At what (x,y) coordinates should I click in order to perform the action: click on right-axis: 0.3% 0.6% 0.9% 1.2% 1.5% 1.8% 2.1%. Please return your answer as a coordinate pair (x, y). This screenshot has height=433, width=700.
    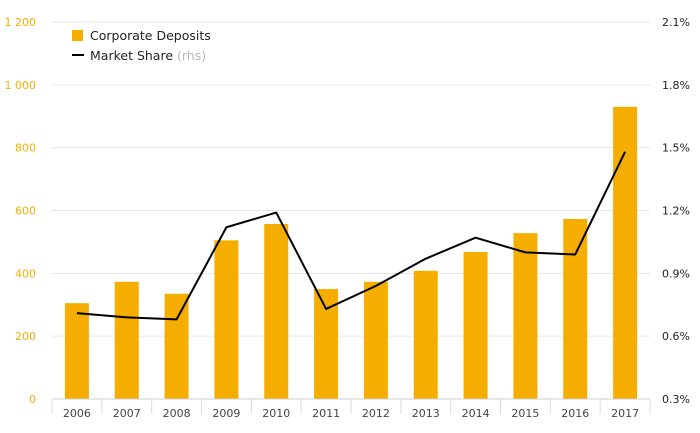
    Looking at the image, I should click on (676, 211).